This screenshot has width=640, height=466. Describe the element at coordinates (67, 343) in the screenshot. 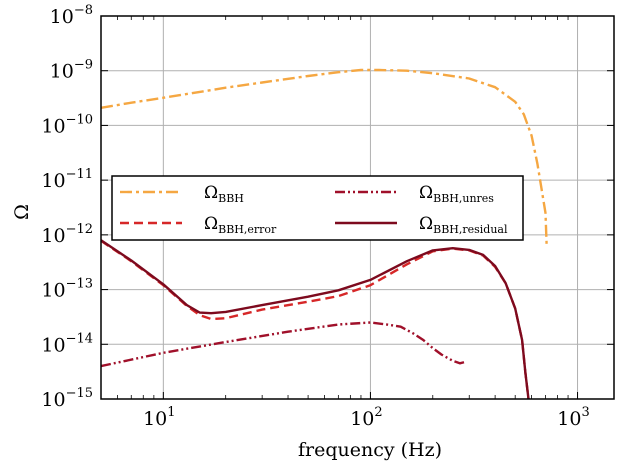

I see `y-tick-label: 10⁻¹⁴` at that location.